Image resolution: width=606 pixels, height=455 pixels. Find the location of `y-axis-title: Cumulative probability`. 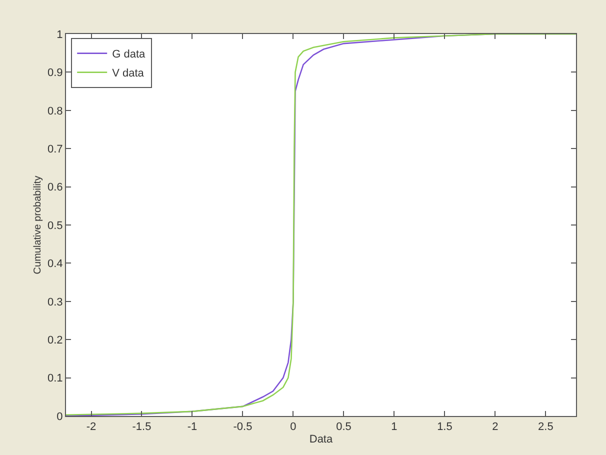

y-axis-title: Cumulative probability is located at coordinates (38, 225).